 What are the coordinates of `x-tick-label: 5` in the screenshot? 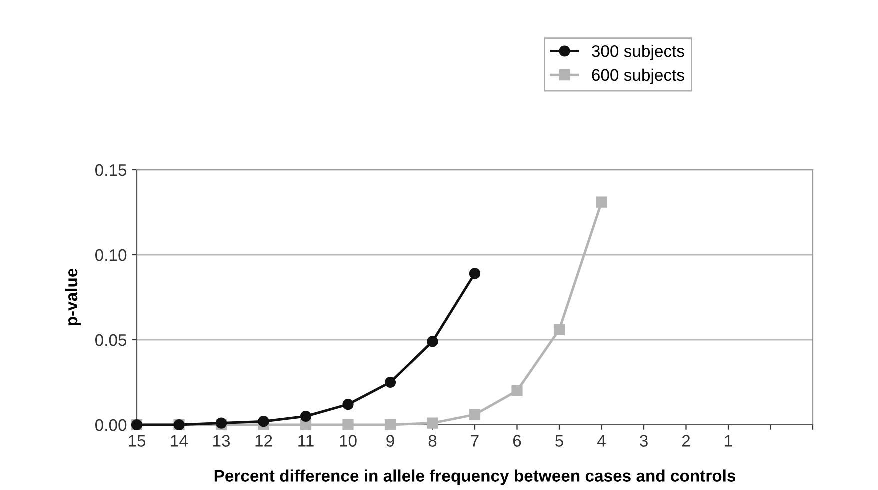 It's located at (560, 441).